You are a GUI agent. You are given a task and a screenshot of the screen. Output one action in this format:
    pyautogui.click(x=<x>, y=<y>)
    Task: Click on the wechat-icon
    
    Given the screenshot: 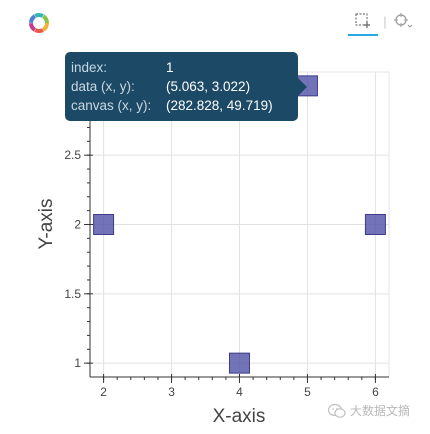 What is the action you would take?
    pyautogui.click(x=336, y=410)
    